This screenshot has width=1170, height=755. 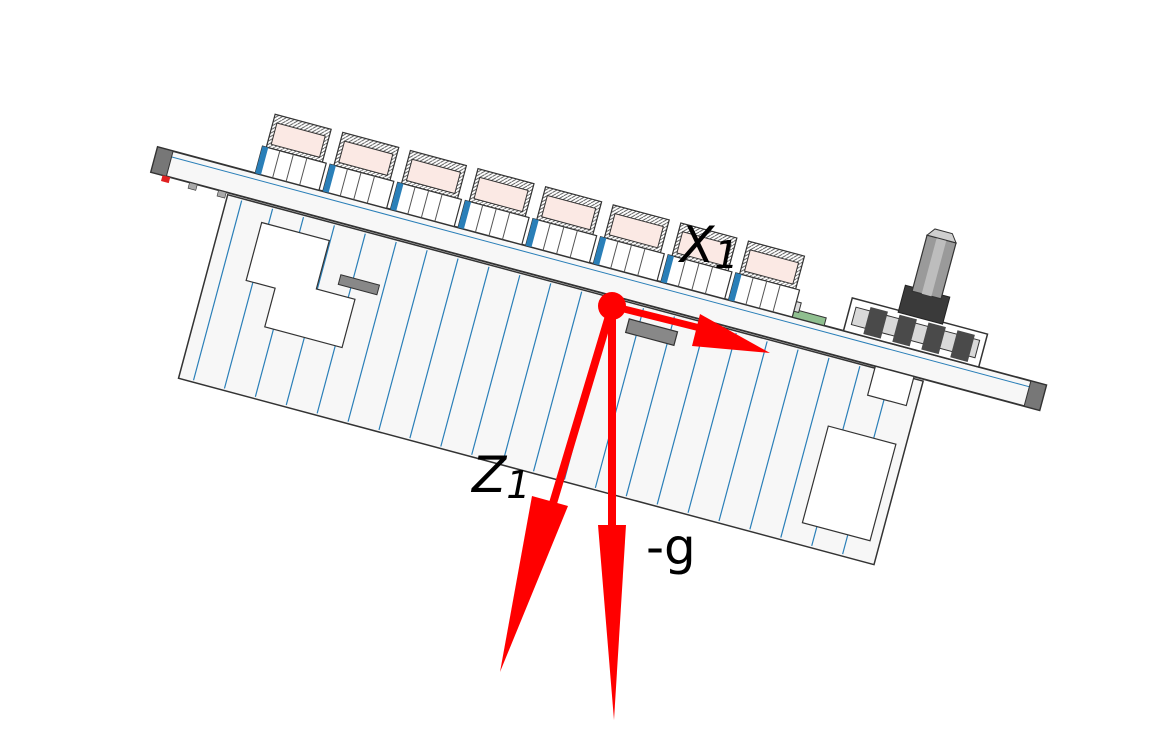 What do you see at coordinates (518, 485) in the screenshot?
I see `z1-label-sub: 1` at bounding box center [518, 485].